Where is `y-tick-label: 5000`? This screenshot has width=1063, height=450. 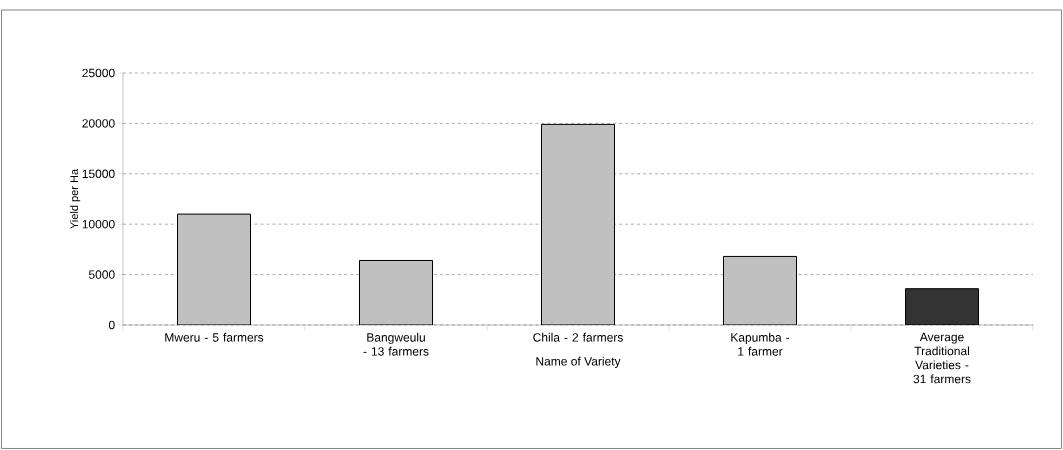 y-tick-label: 5000 is located at coordinates (101, 274).